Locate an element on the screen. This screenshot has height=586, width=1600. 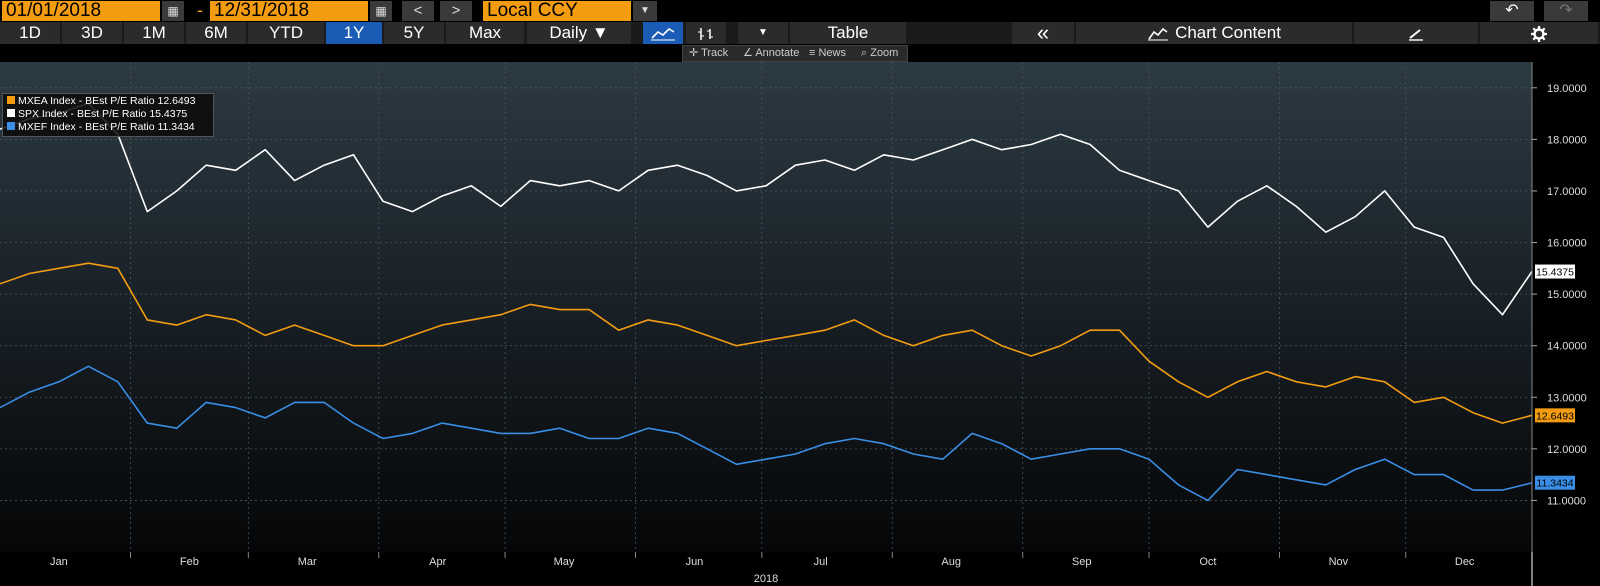
period-tab-1d: 1D is located at coordinates (30, 33).